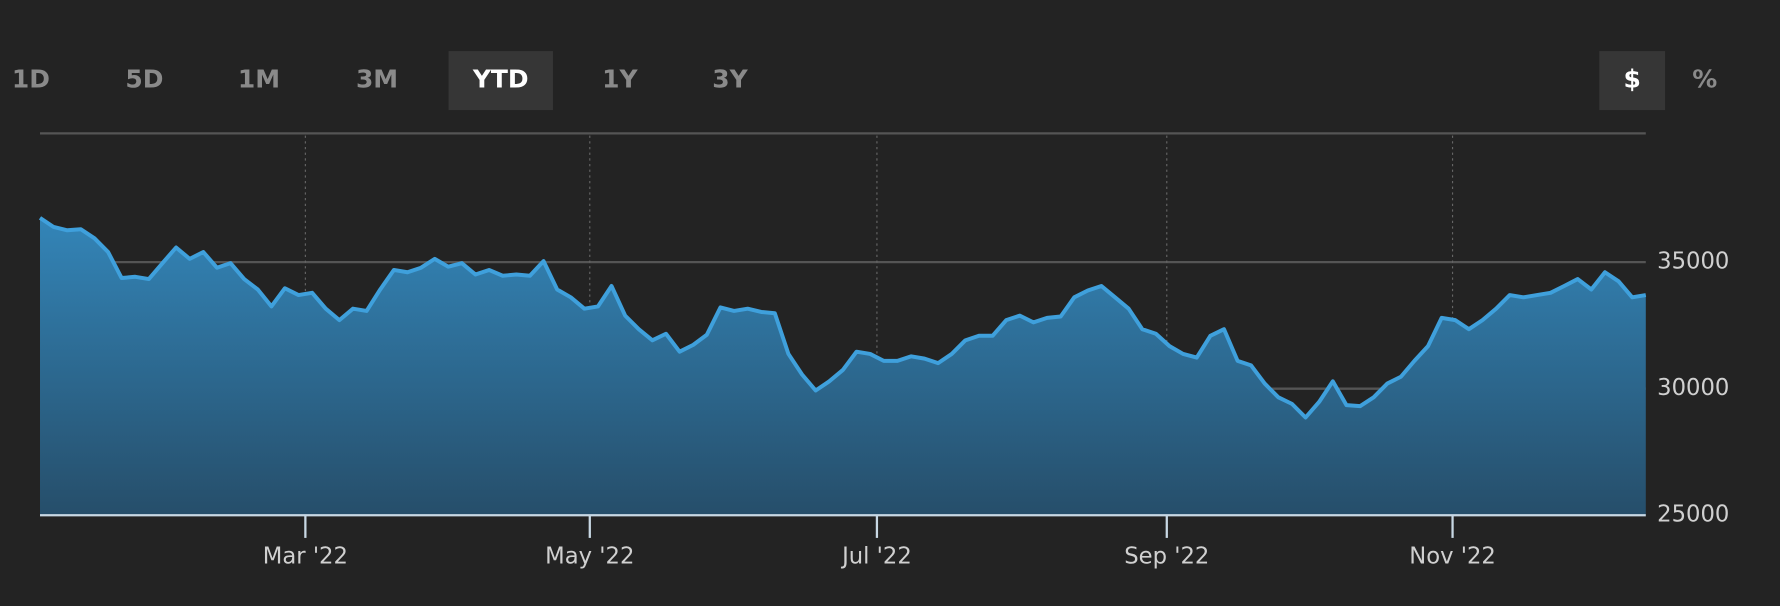 This screenshot has width=1780, height=606. Describe the element at coordinates (259, 79) in the screenshot. I see `range-button: 1M` at that location.